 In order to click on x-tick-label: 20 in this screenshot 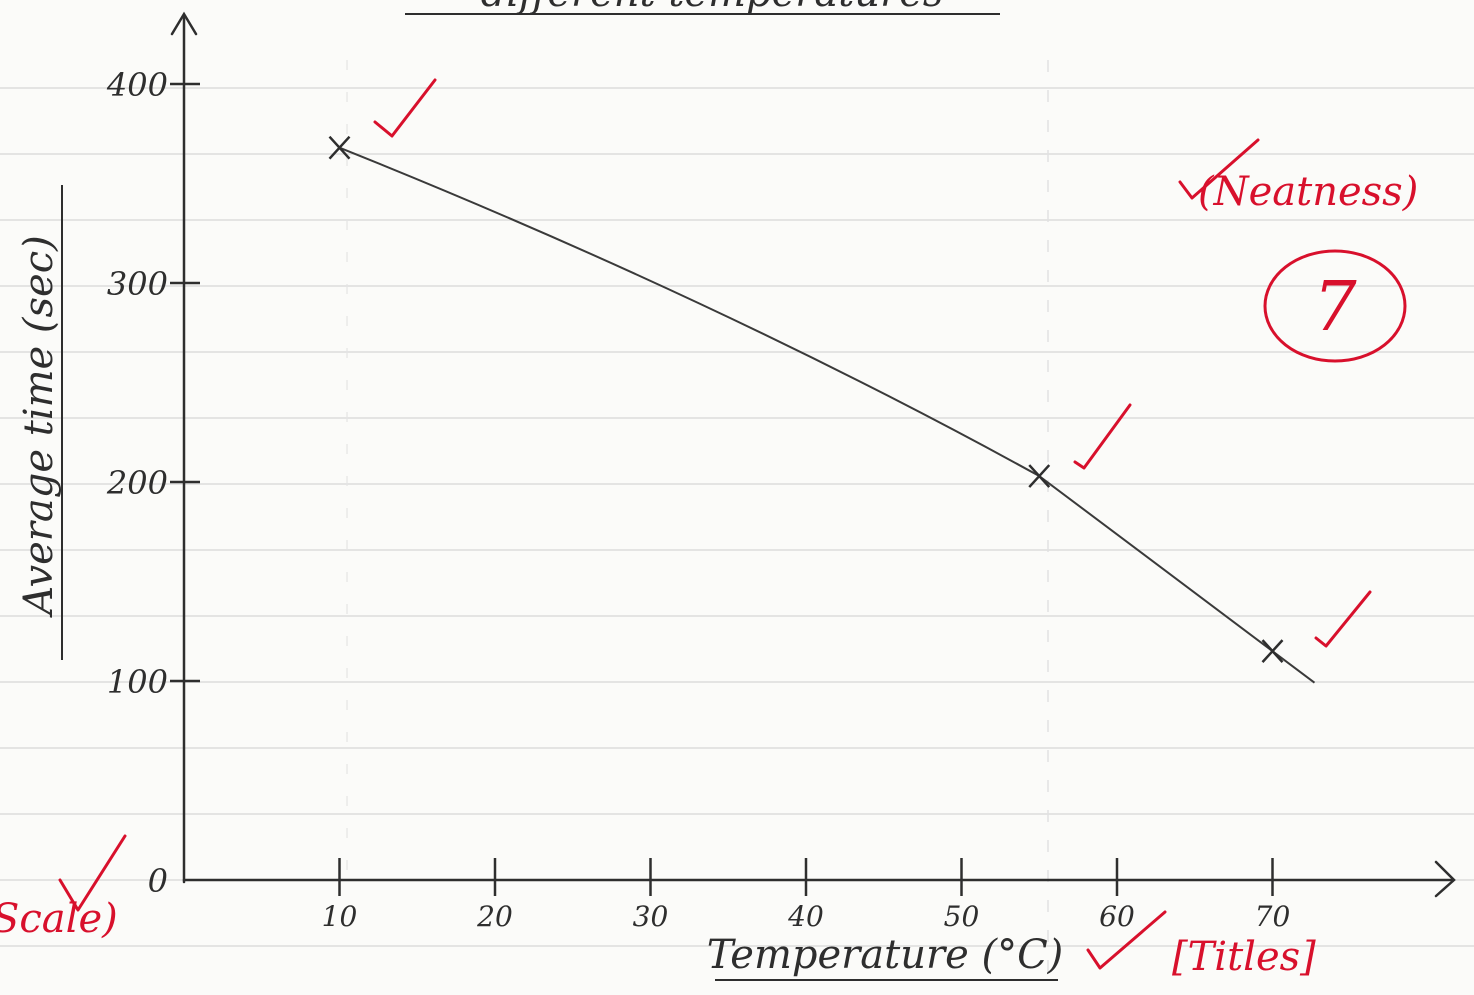, I will do `click(494, 916)`.